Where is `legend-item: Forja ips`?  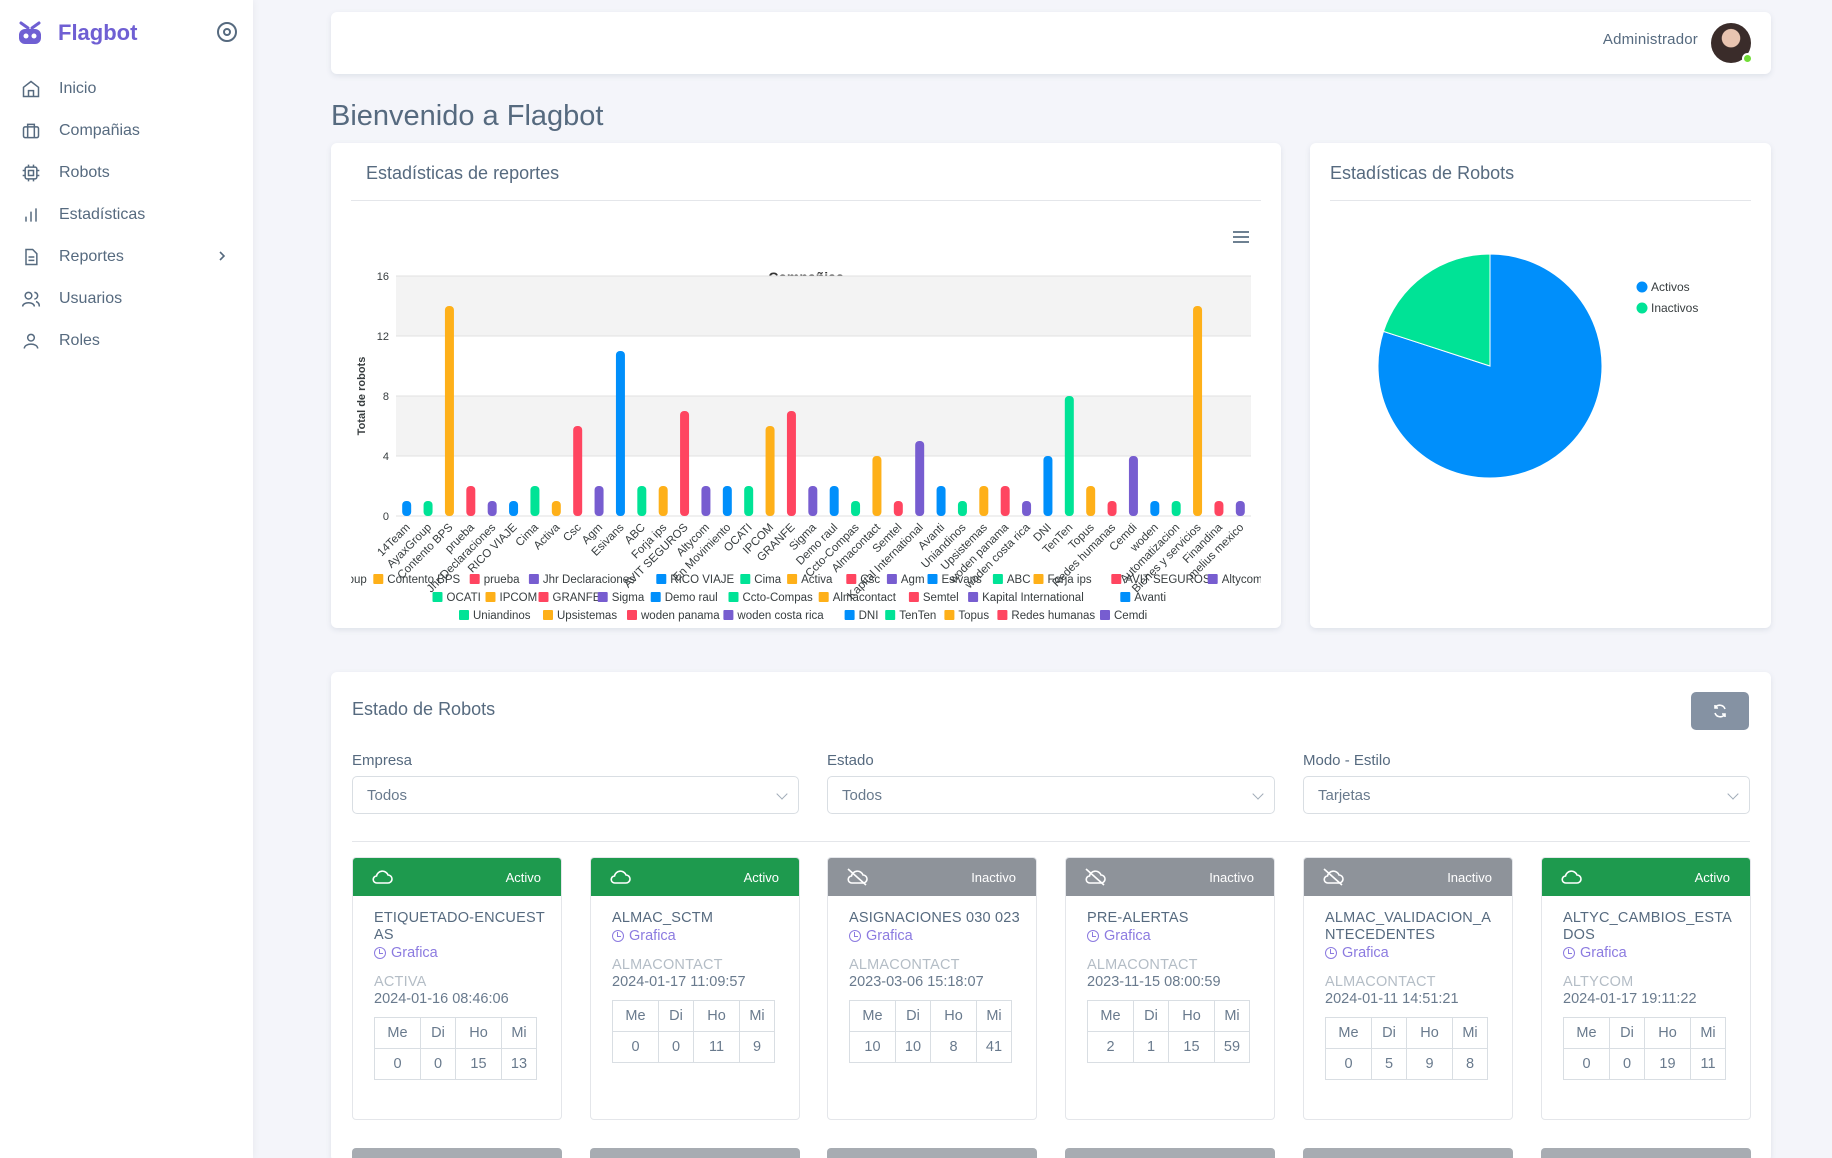 legend-item: Forja ips is located at coordinates (1062, 580).